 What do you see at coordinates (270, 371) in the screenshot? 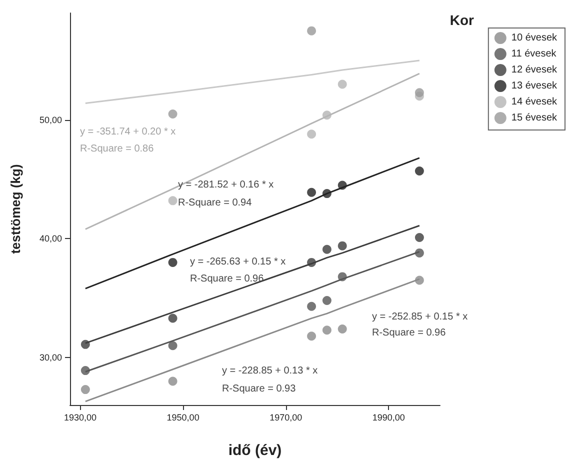
I see `annotation: y = -228.85 + 0.13 * x` at bounding box center [270, 371].